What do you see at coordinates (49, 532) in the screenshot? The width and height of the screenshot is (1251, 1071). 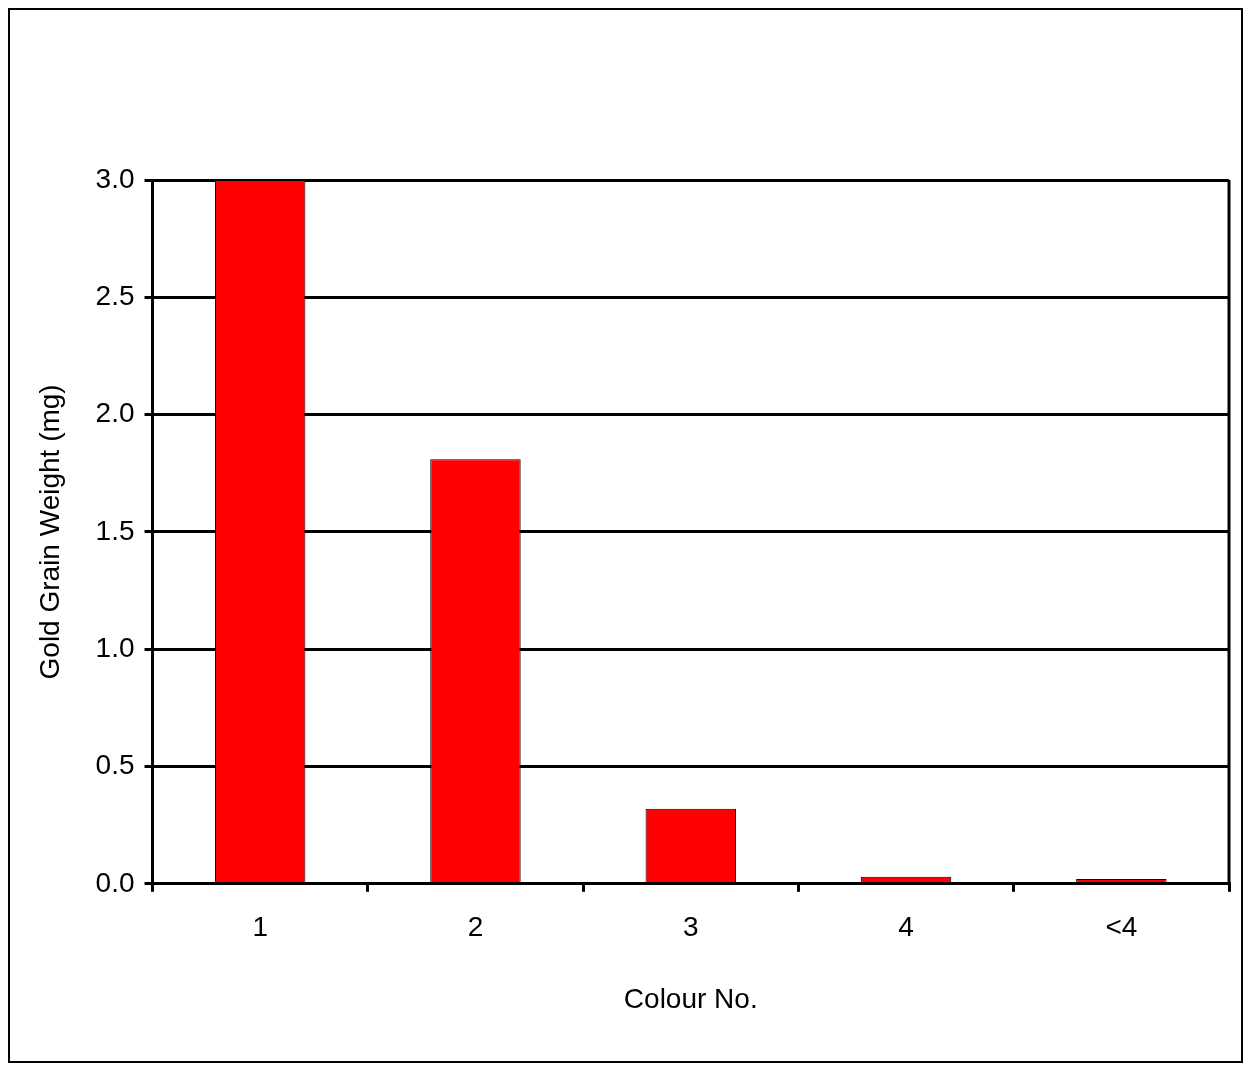 I see `y-axis-title: Gold Grain Weight (mg)` at bounding box center [49, 532].